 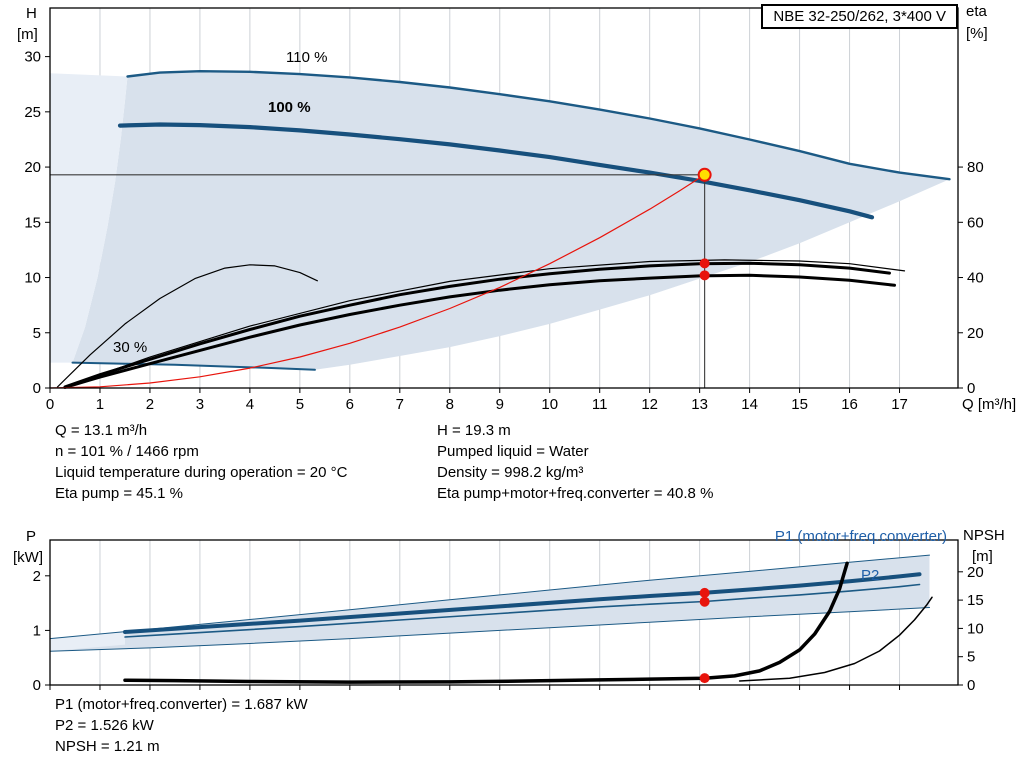 I want to click on npsh-point, so click(x=704, y=678).